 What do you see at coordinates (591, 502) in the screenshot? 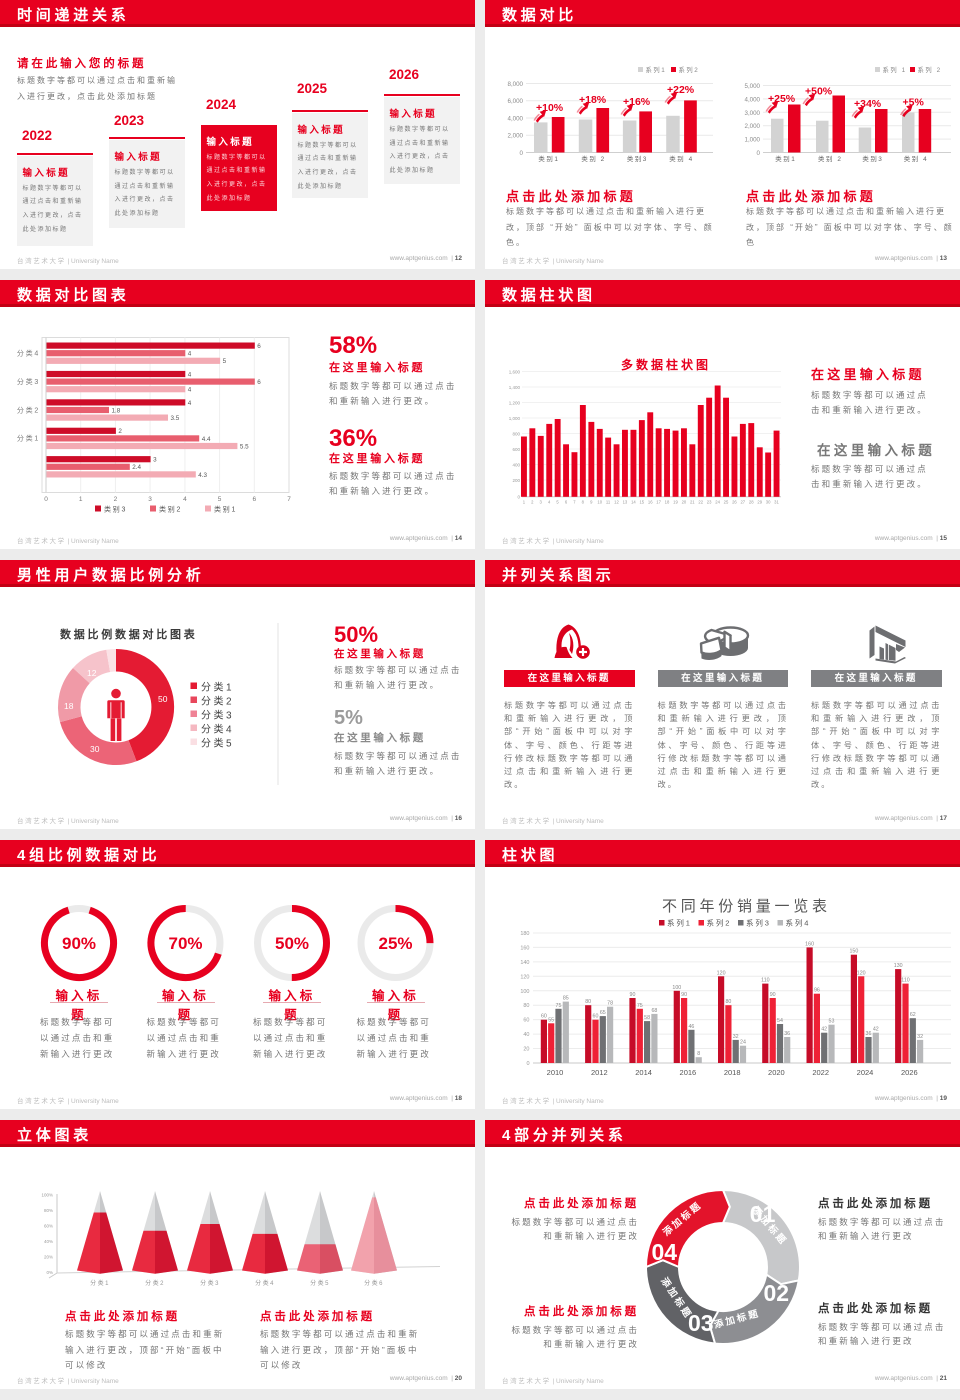
I see `svg-text: 9` at bounding box center [591, 502].